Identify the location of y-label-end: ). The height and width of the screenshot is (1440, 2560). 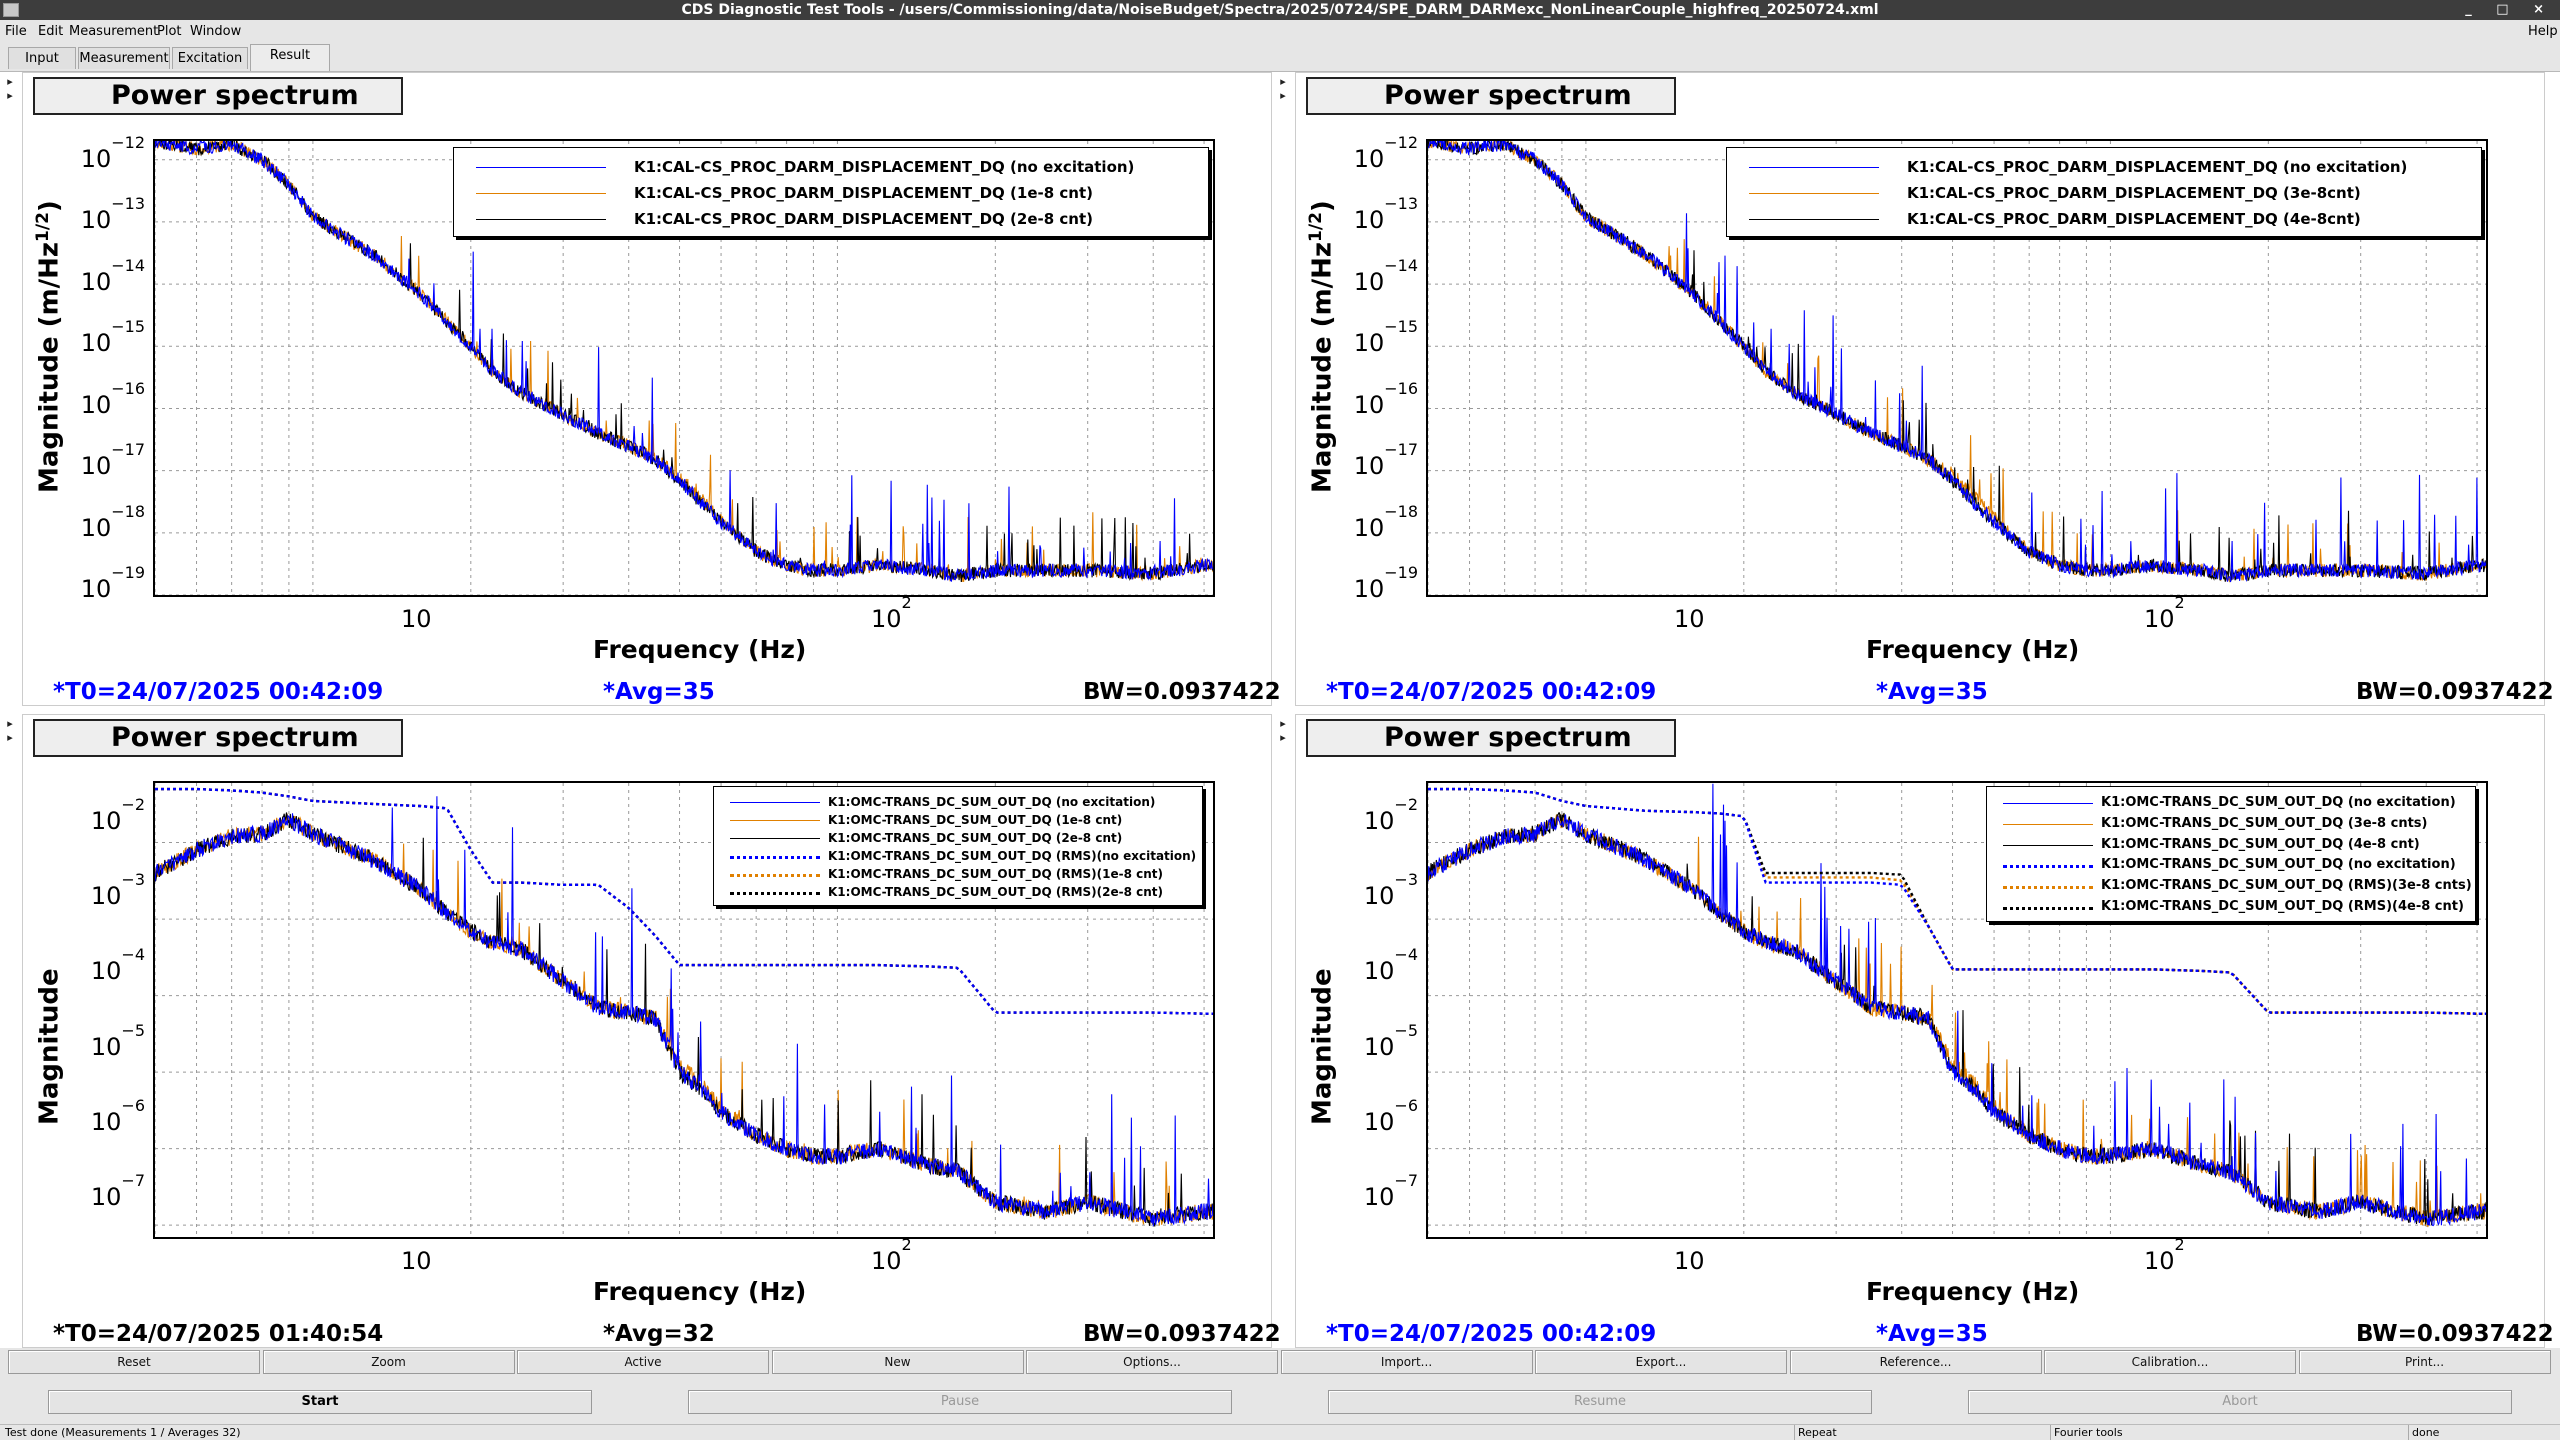
(49, 206).